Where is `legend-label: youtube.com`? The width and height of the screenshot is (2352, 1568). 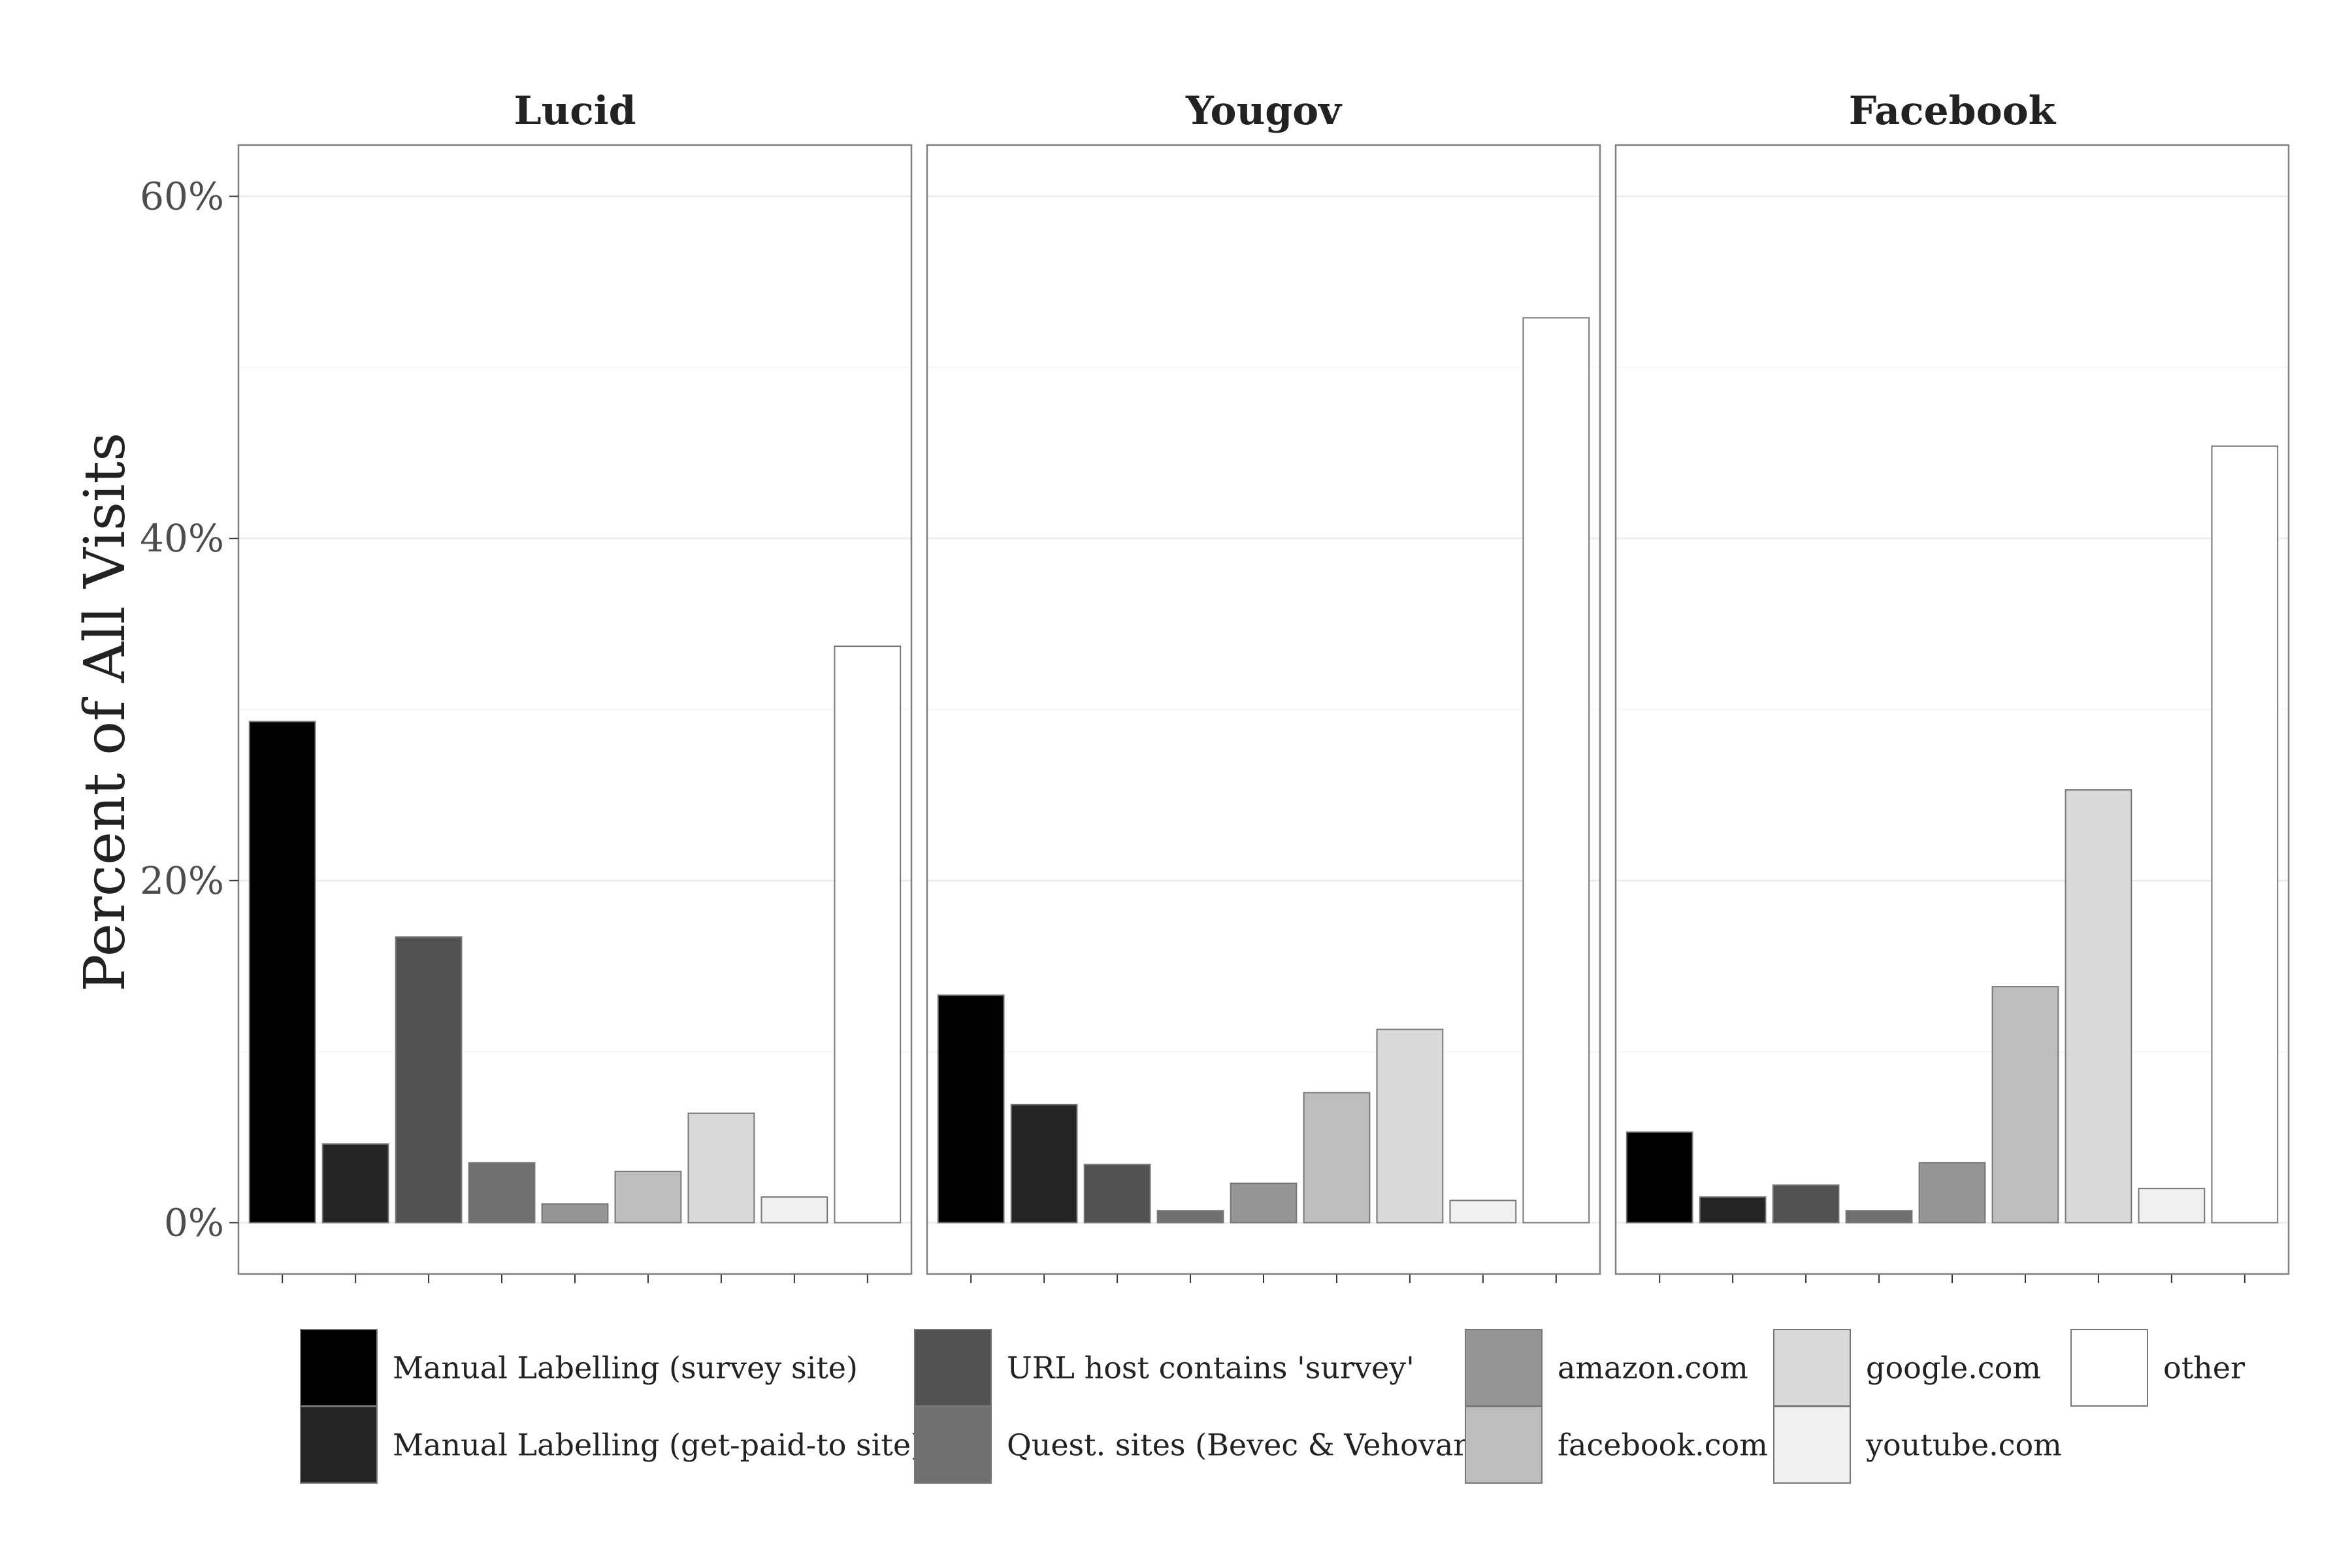 legend-label: youtube.com is located at coordinates (1963, 1445).